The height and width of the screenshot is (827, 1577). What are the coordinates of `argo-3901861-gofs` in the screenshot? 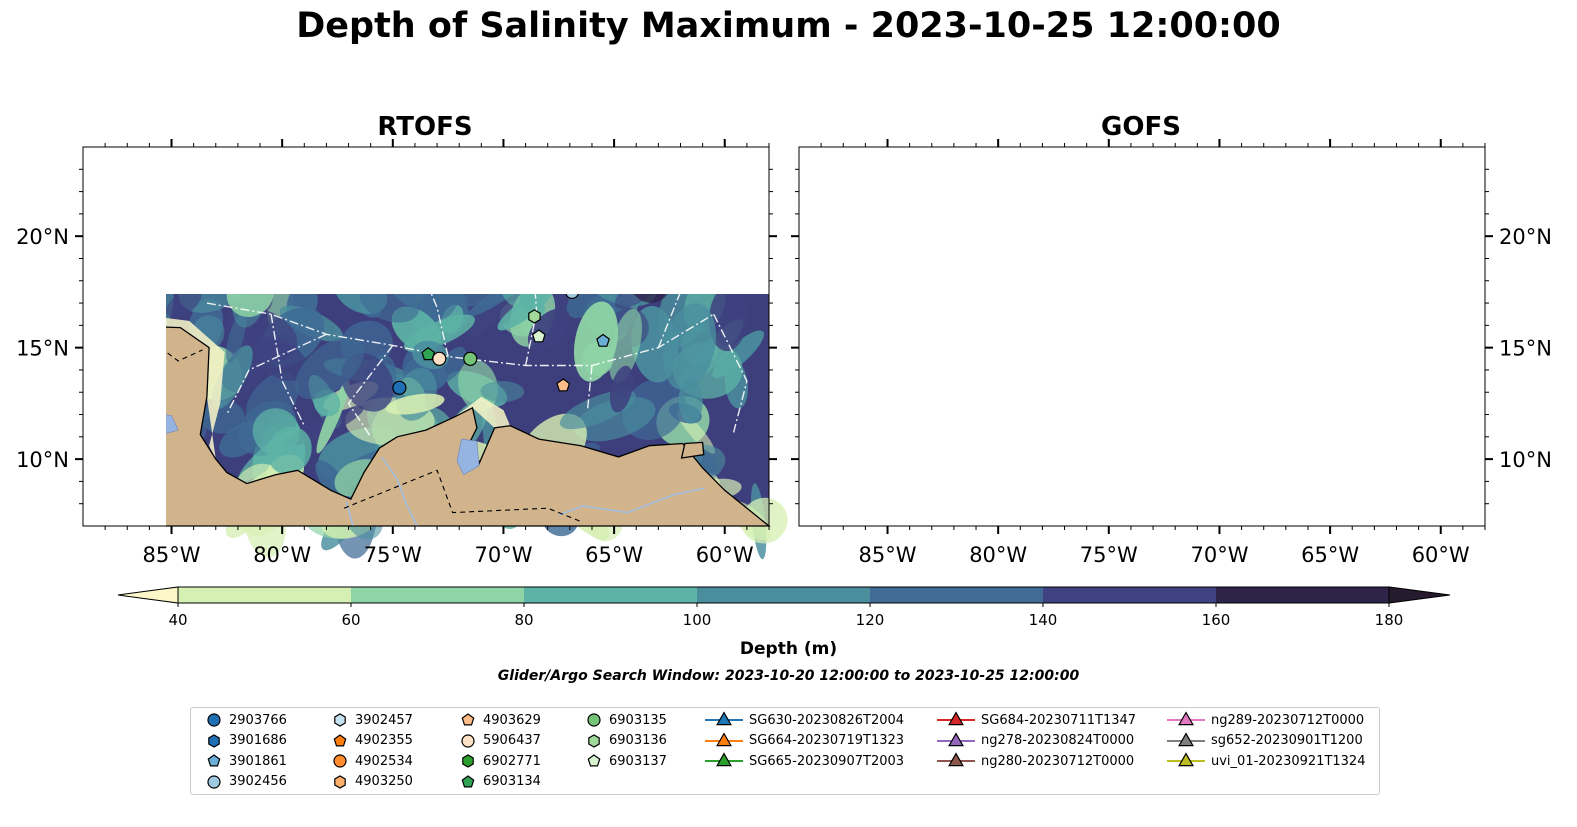 It's located at (1319, 341).